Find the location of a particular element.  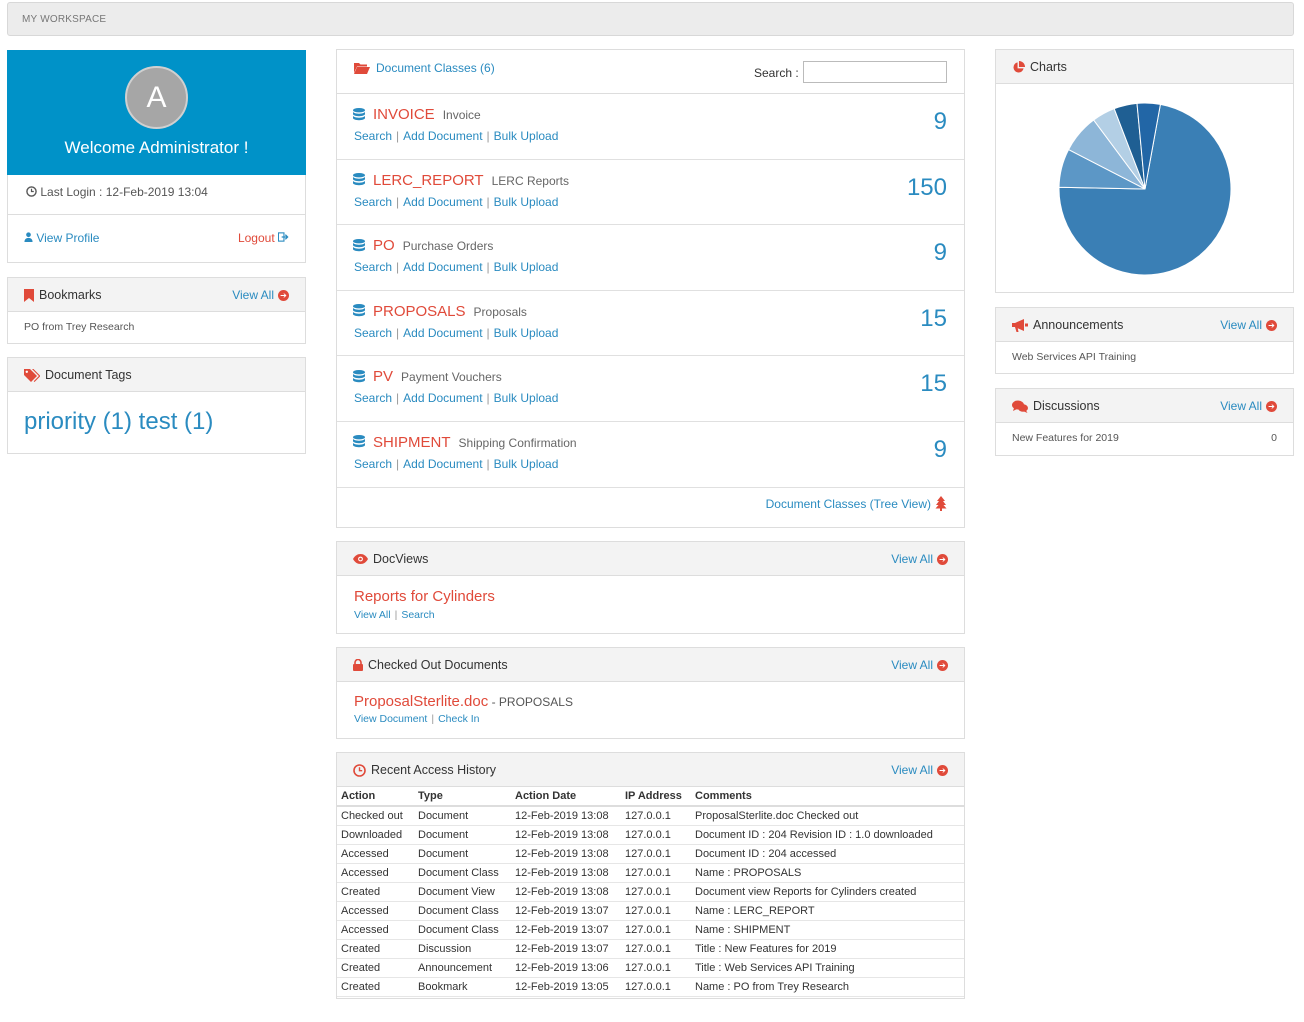

checked-out-title: Checked Out Documents is located at coordinates (438, 665).